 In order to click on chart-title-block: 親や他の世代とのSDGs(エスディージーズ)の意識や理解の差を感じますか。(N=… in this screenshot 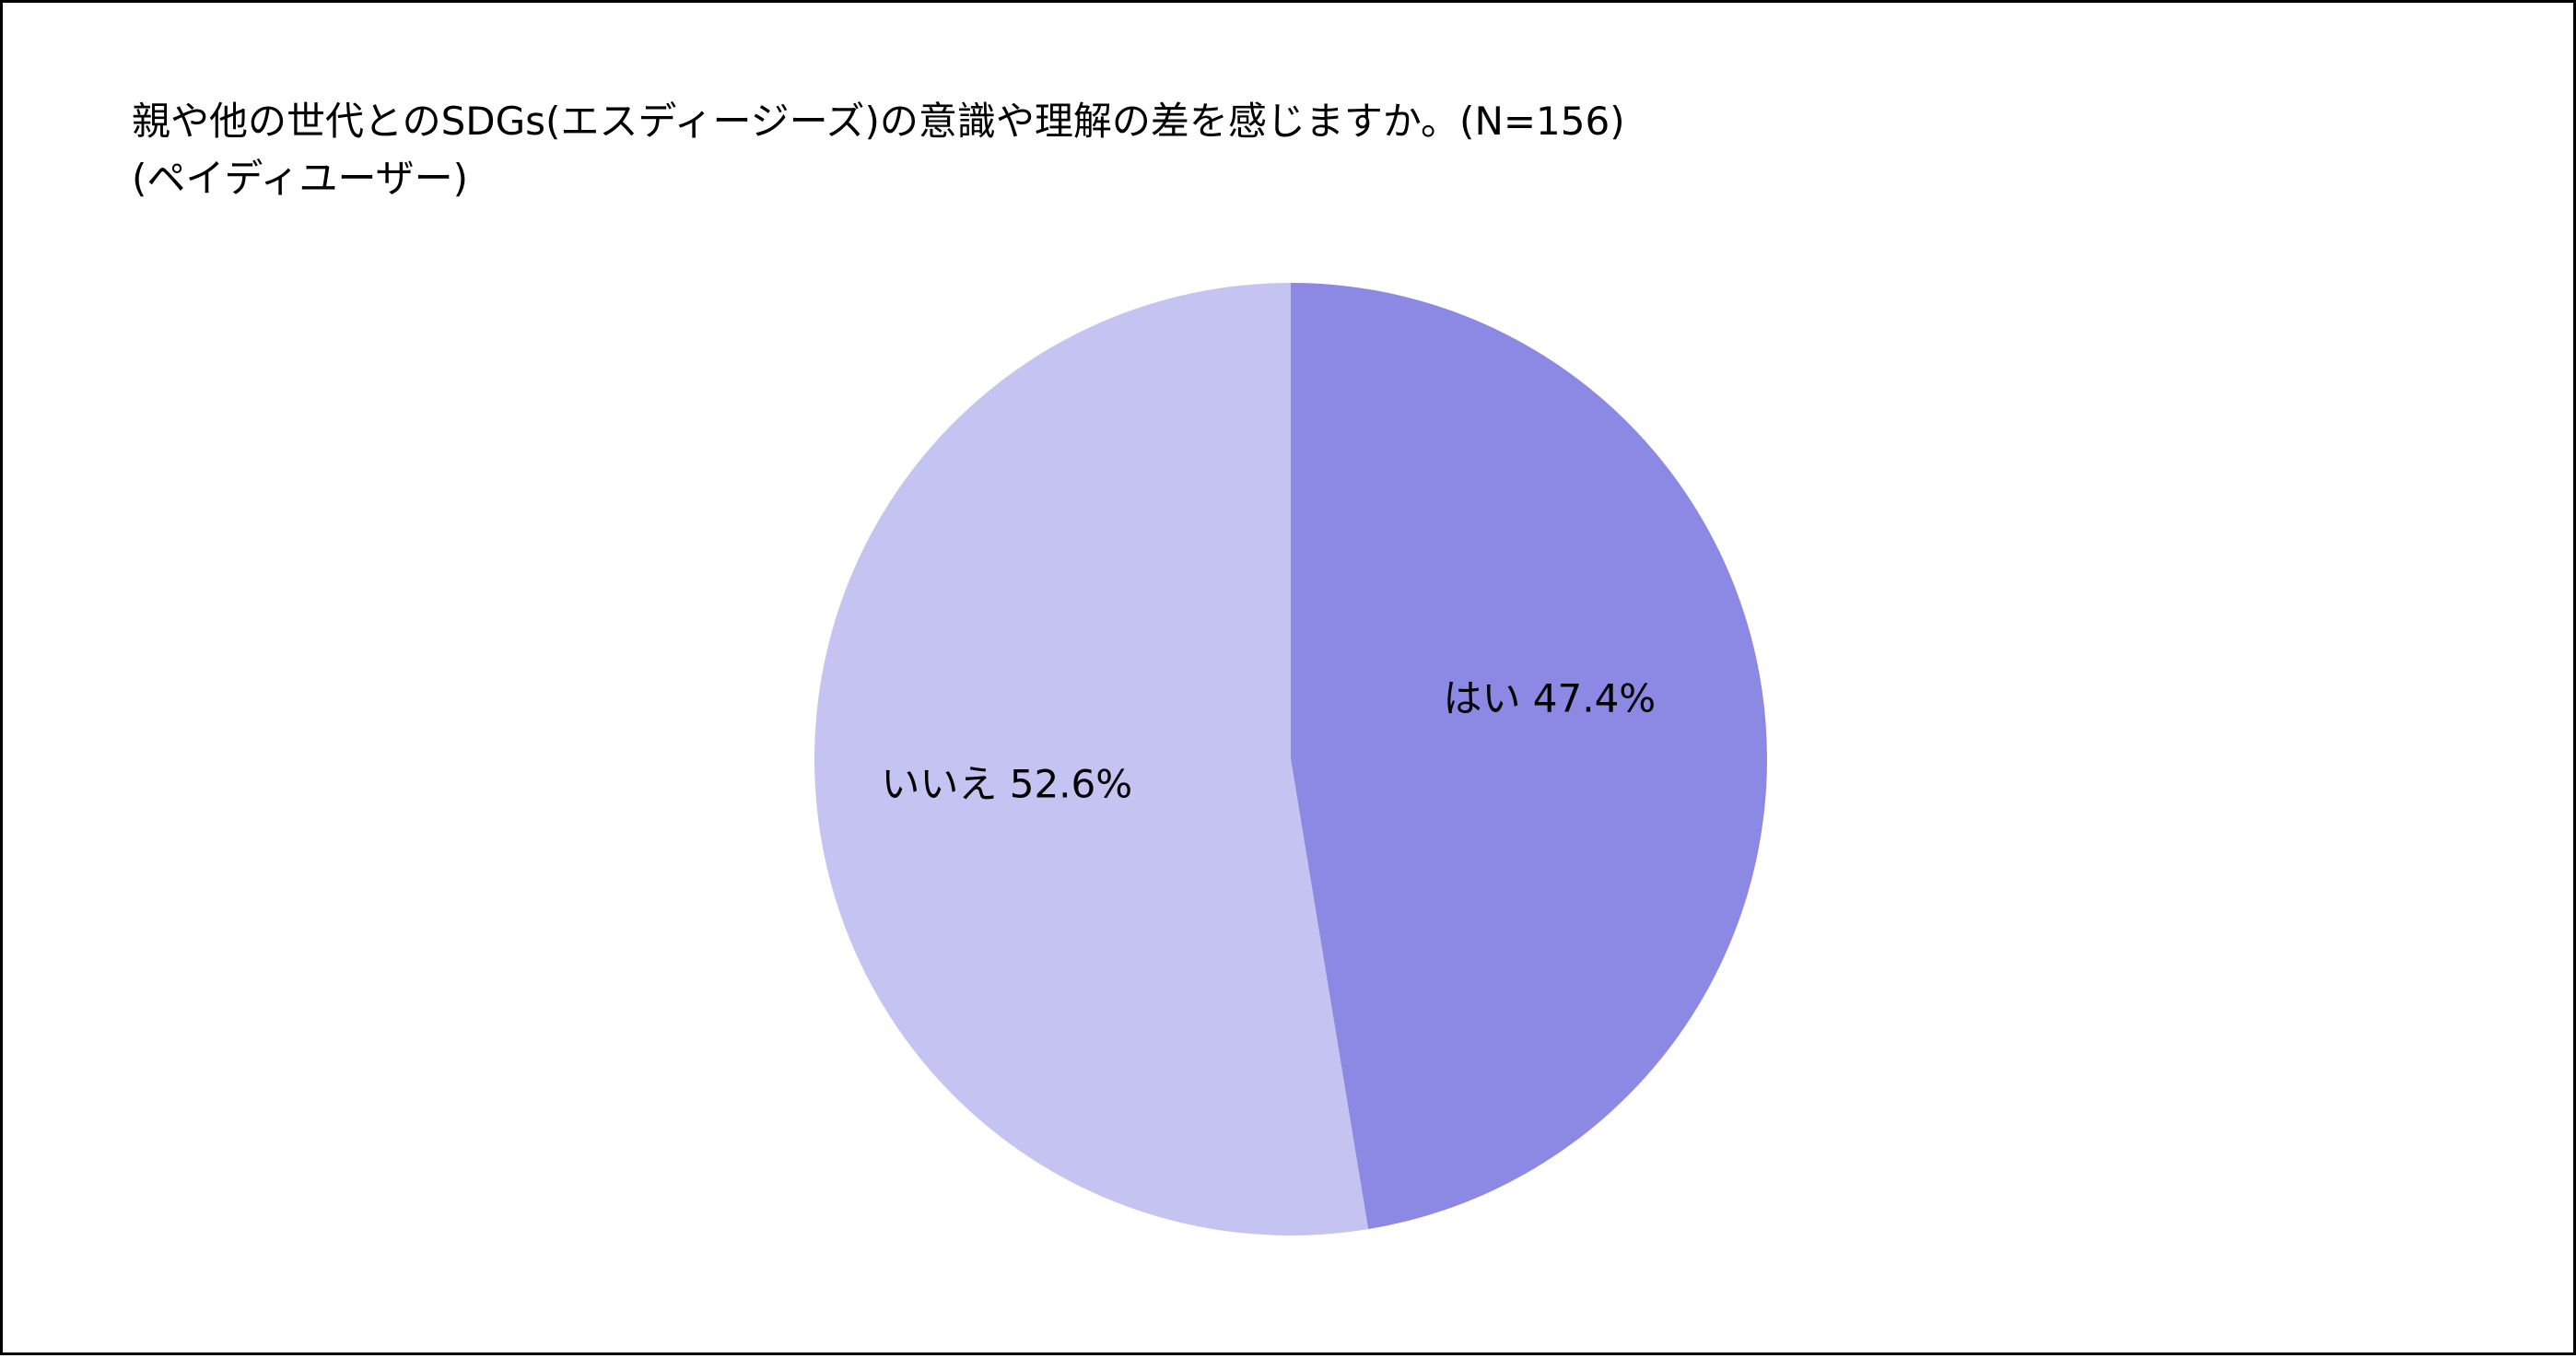, I will do `click(878, 150)`.